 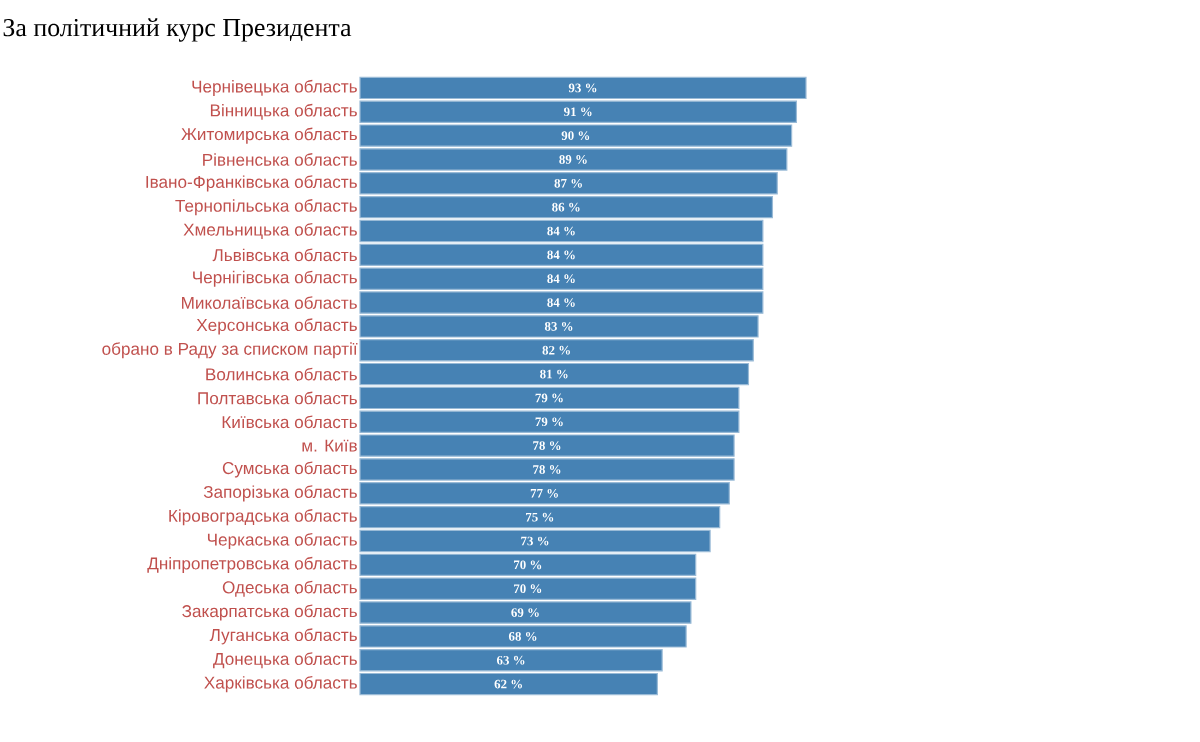 What do you see at coordinates (252, 564) in the screenshot?
I see `y-tick-label: Дніпропетровська область` at bounding box center [252, 564].